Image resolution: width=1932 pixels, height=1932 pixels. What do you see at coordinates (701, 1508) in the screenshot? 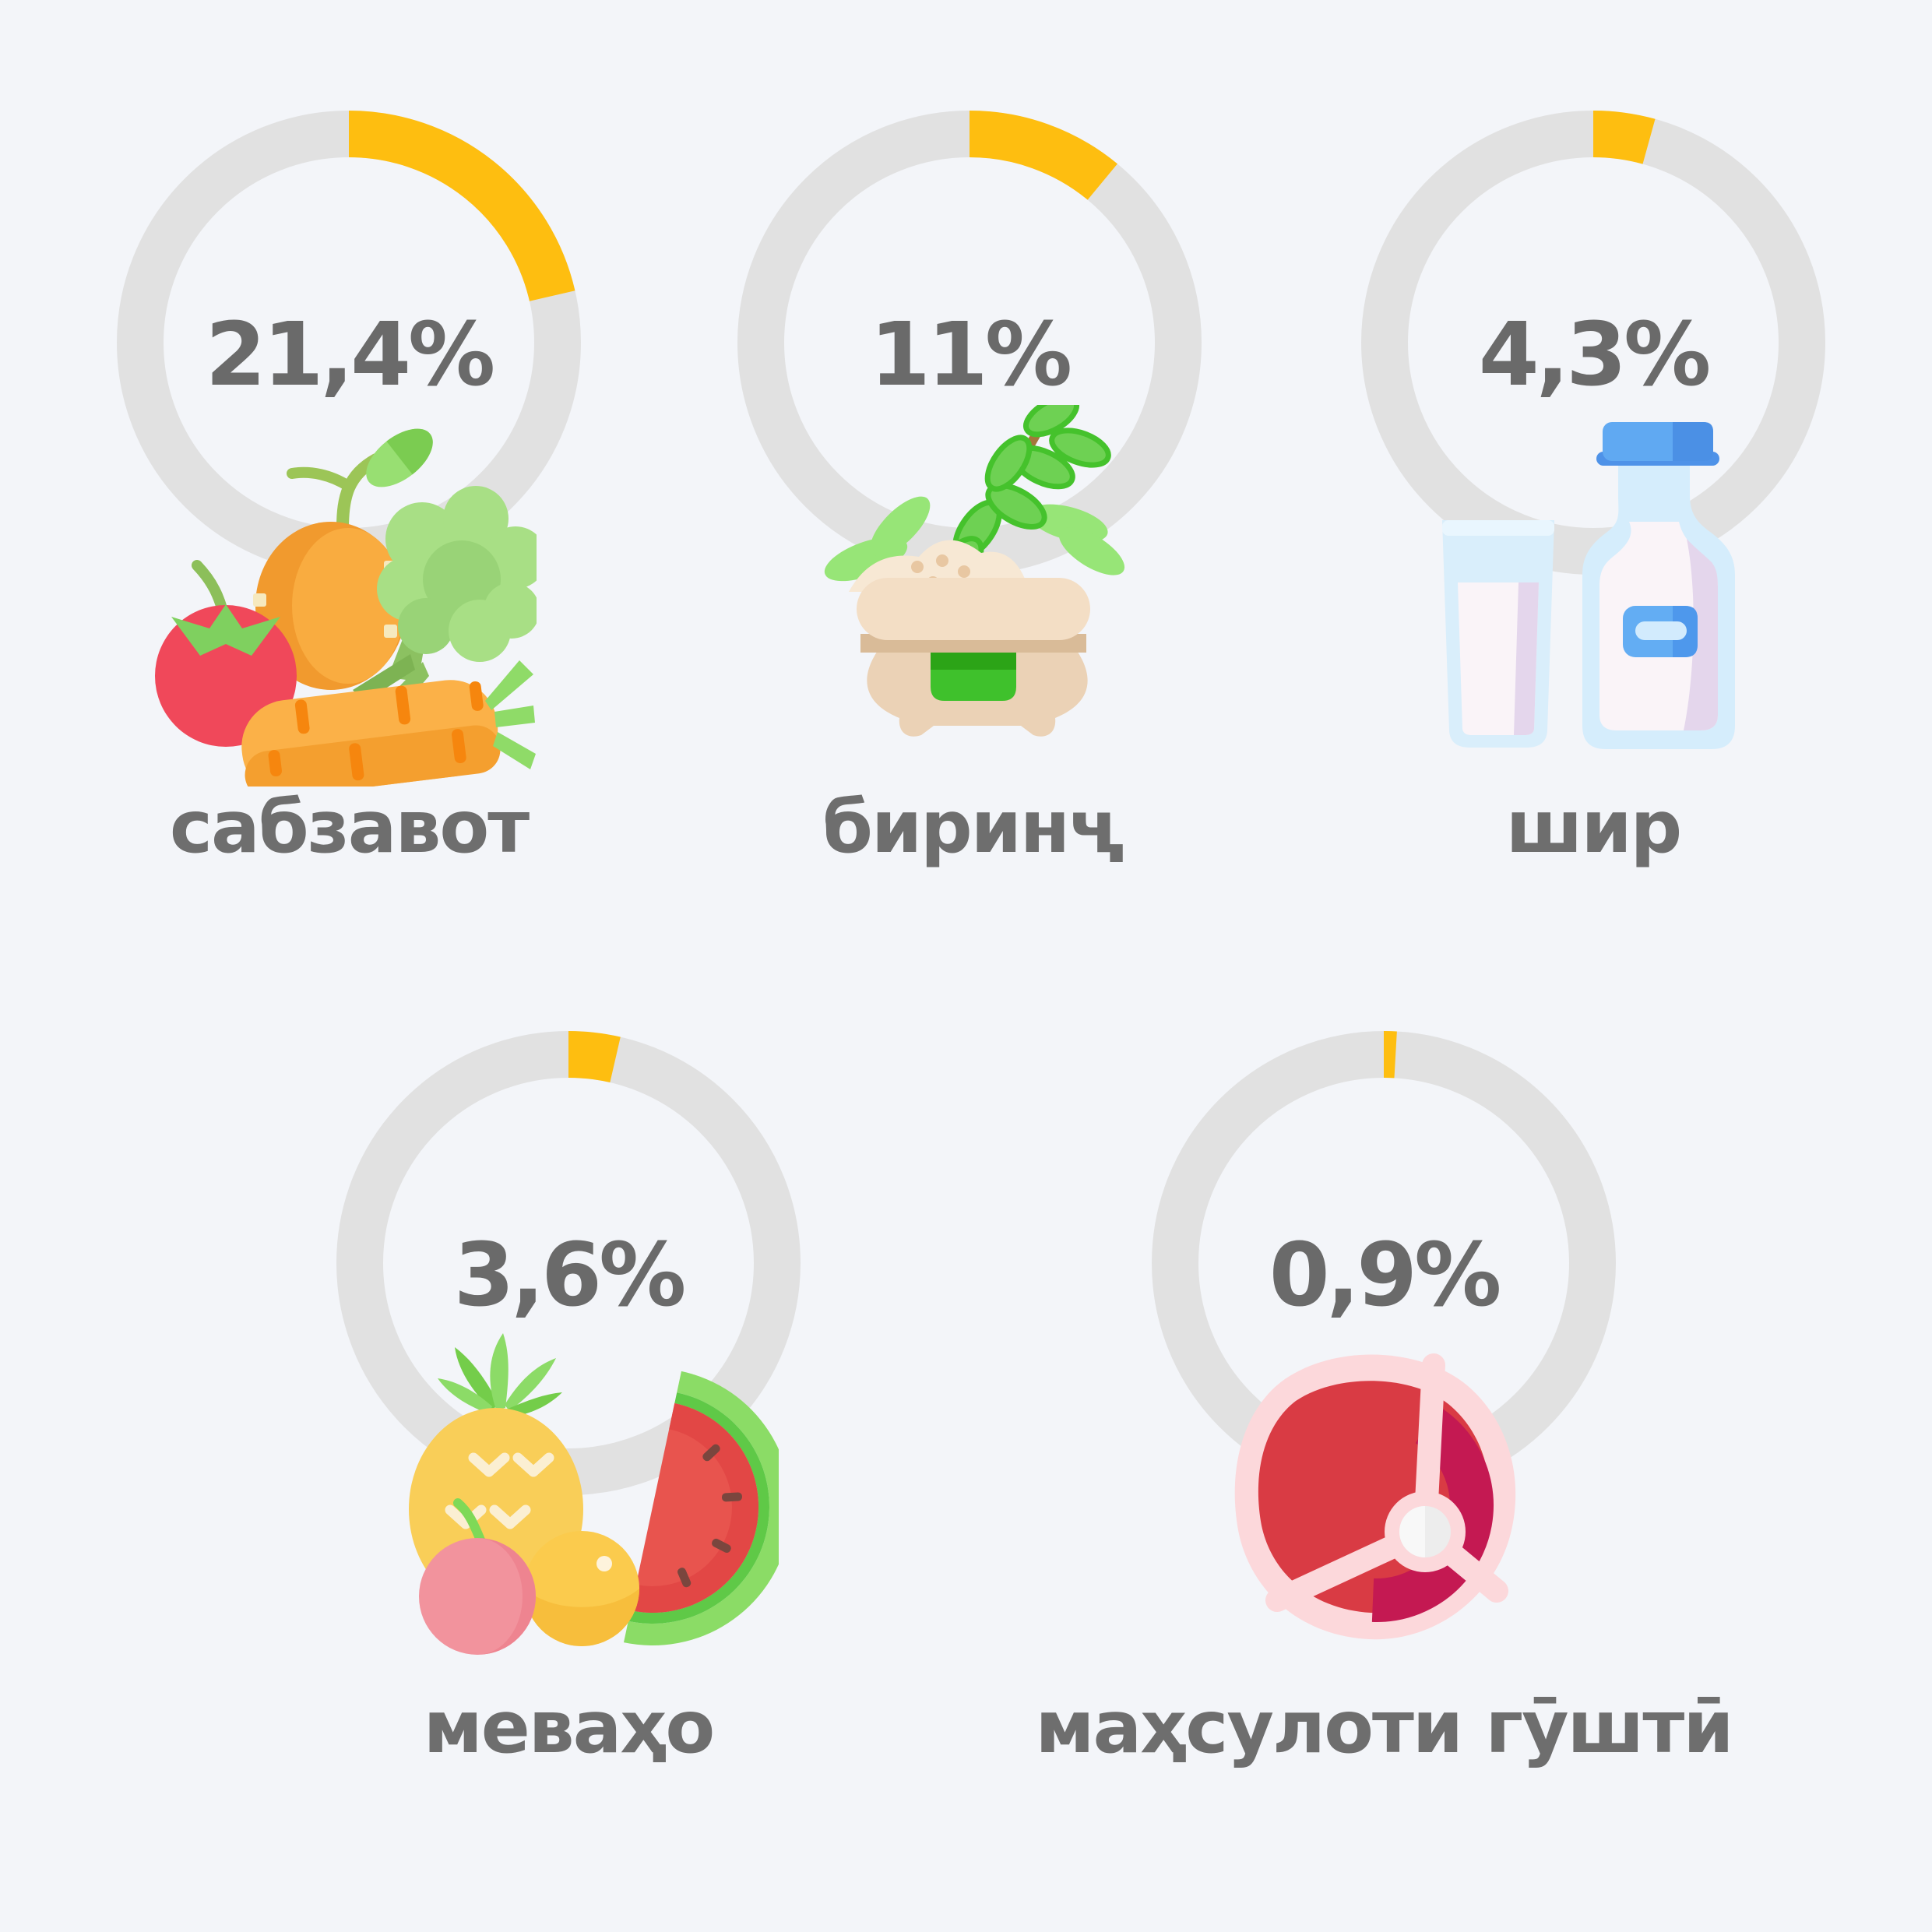
I see `watermelon-slice` at bounding box center [701, 1508].